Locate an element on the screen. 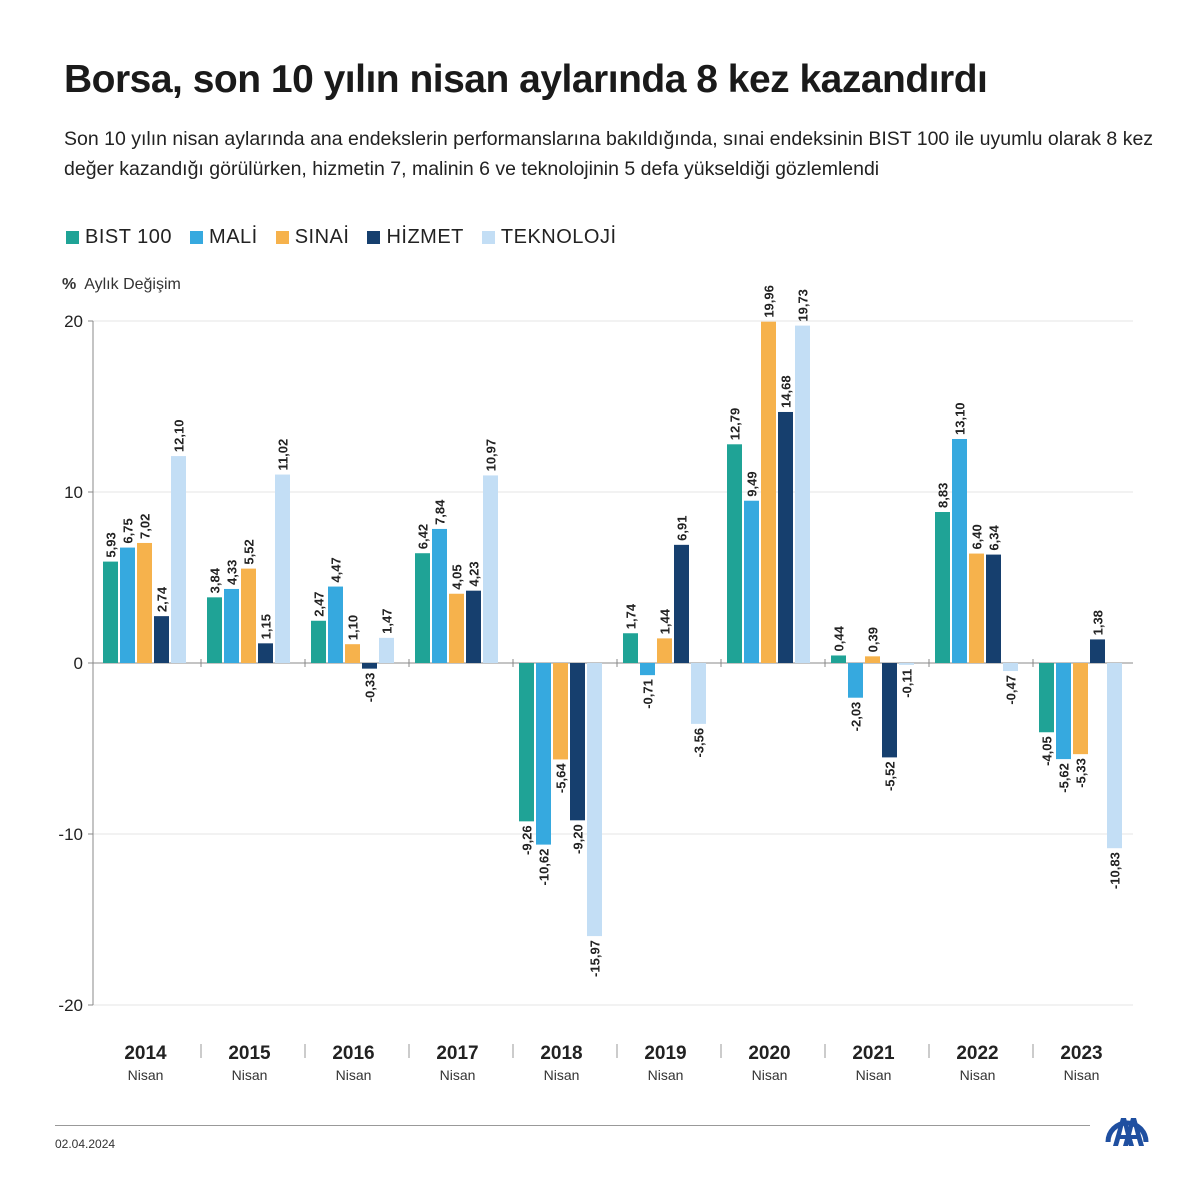 The height and width of the screenshot is (1184, 1200). y-tick-label: 20 is located at coordinates (73, 321).